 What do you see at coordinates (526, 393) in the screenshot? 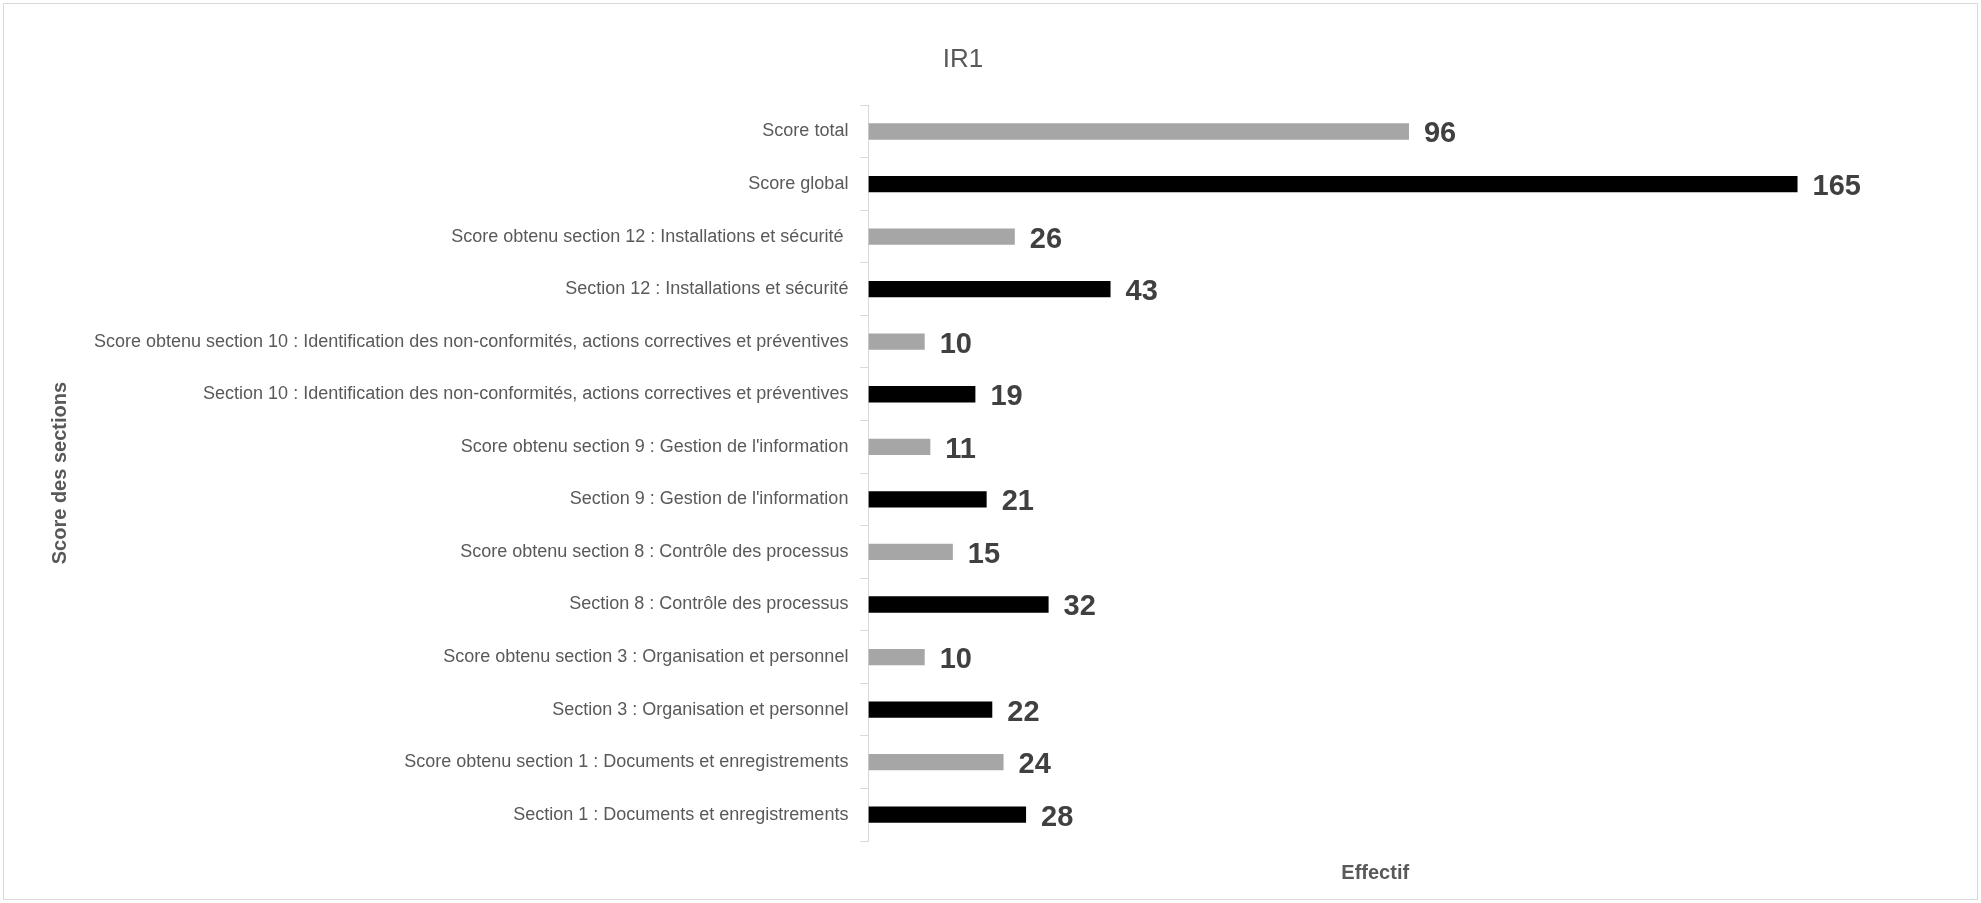
I see `y-tick-label: Section 10 : Identification des non-conformités, actions correctives et préventives` at bounding box center [526, 393].